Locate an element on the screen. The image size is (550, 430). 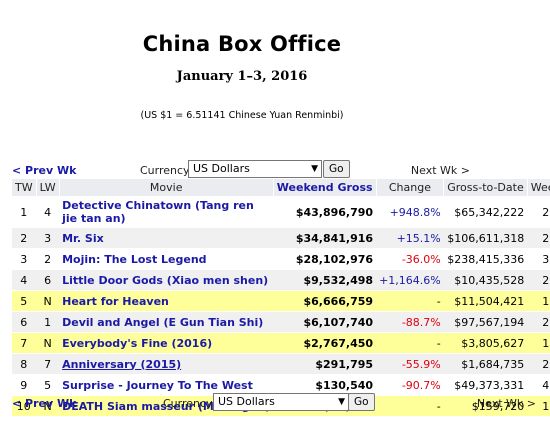
row-lw: 2 is located at coordinates (48, 259).